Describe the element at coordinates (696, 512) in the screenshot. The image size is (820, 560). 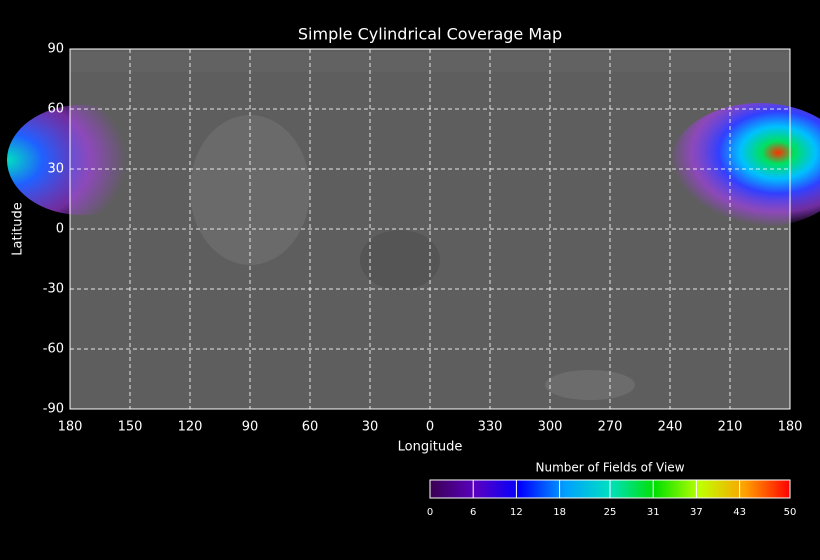
I see `colorbar-tick-label: 37` at that location.